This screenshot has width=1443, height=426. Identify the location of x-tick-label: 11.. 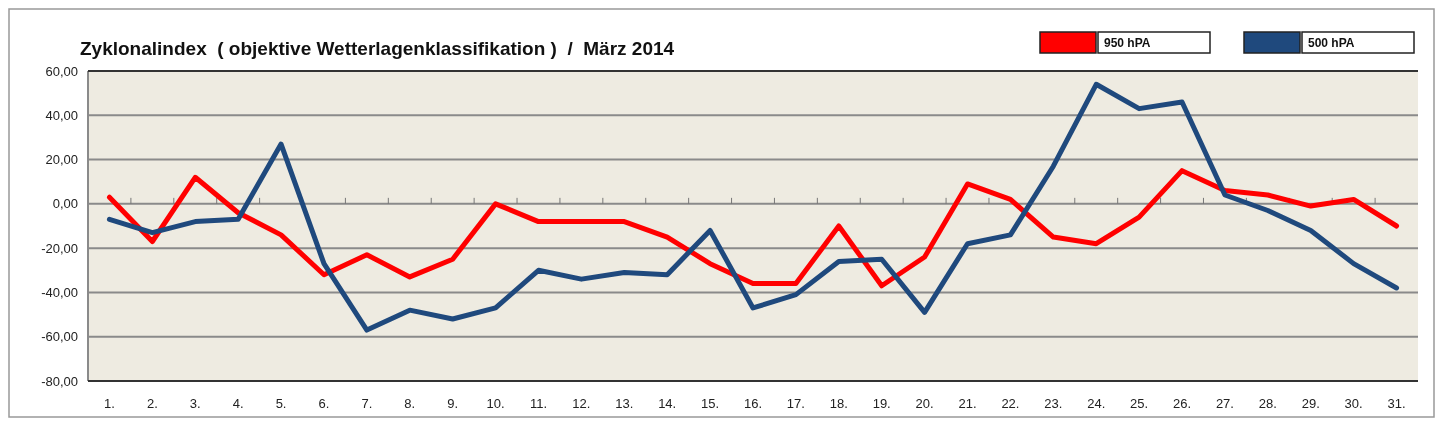
(538, 403).